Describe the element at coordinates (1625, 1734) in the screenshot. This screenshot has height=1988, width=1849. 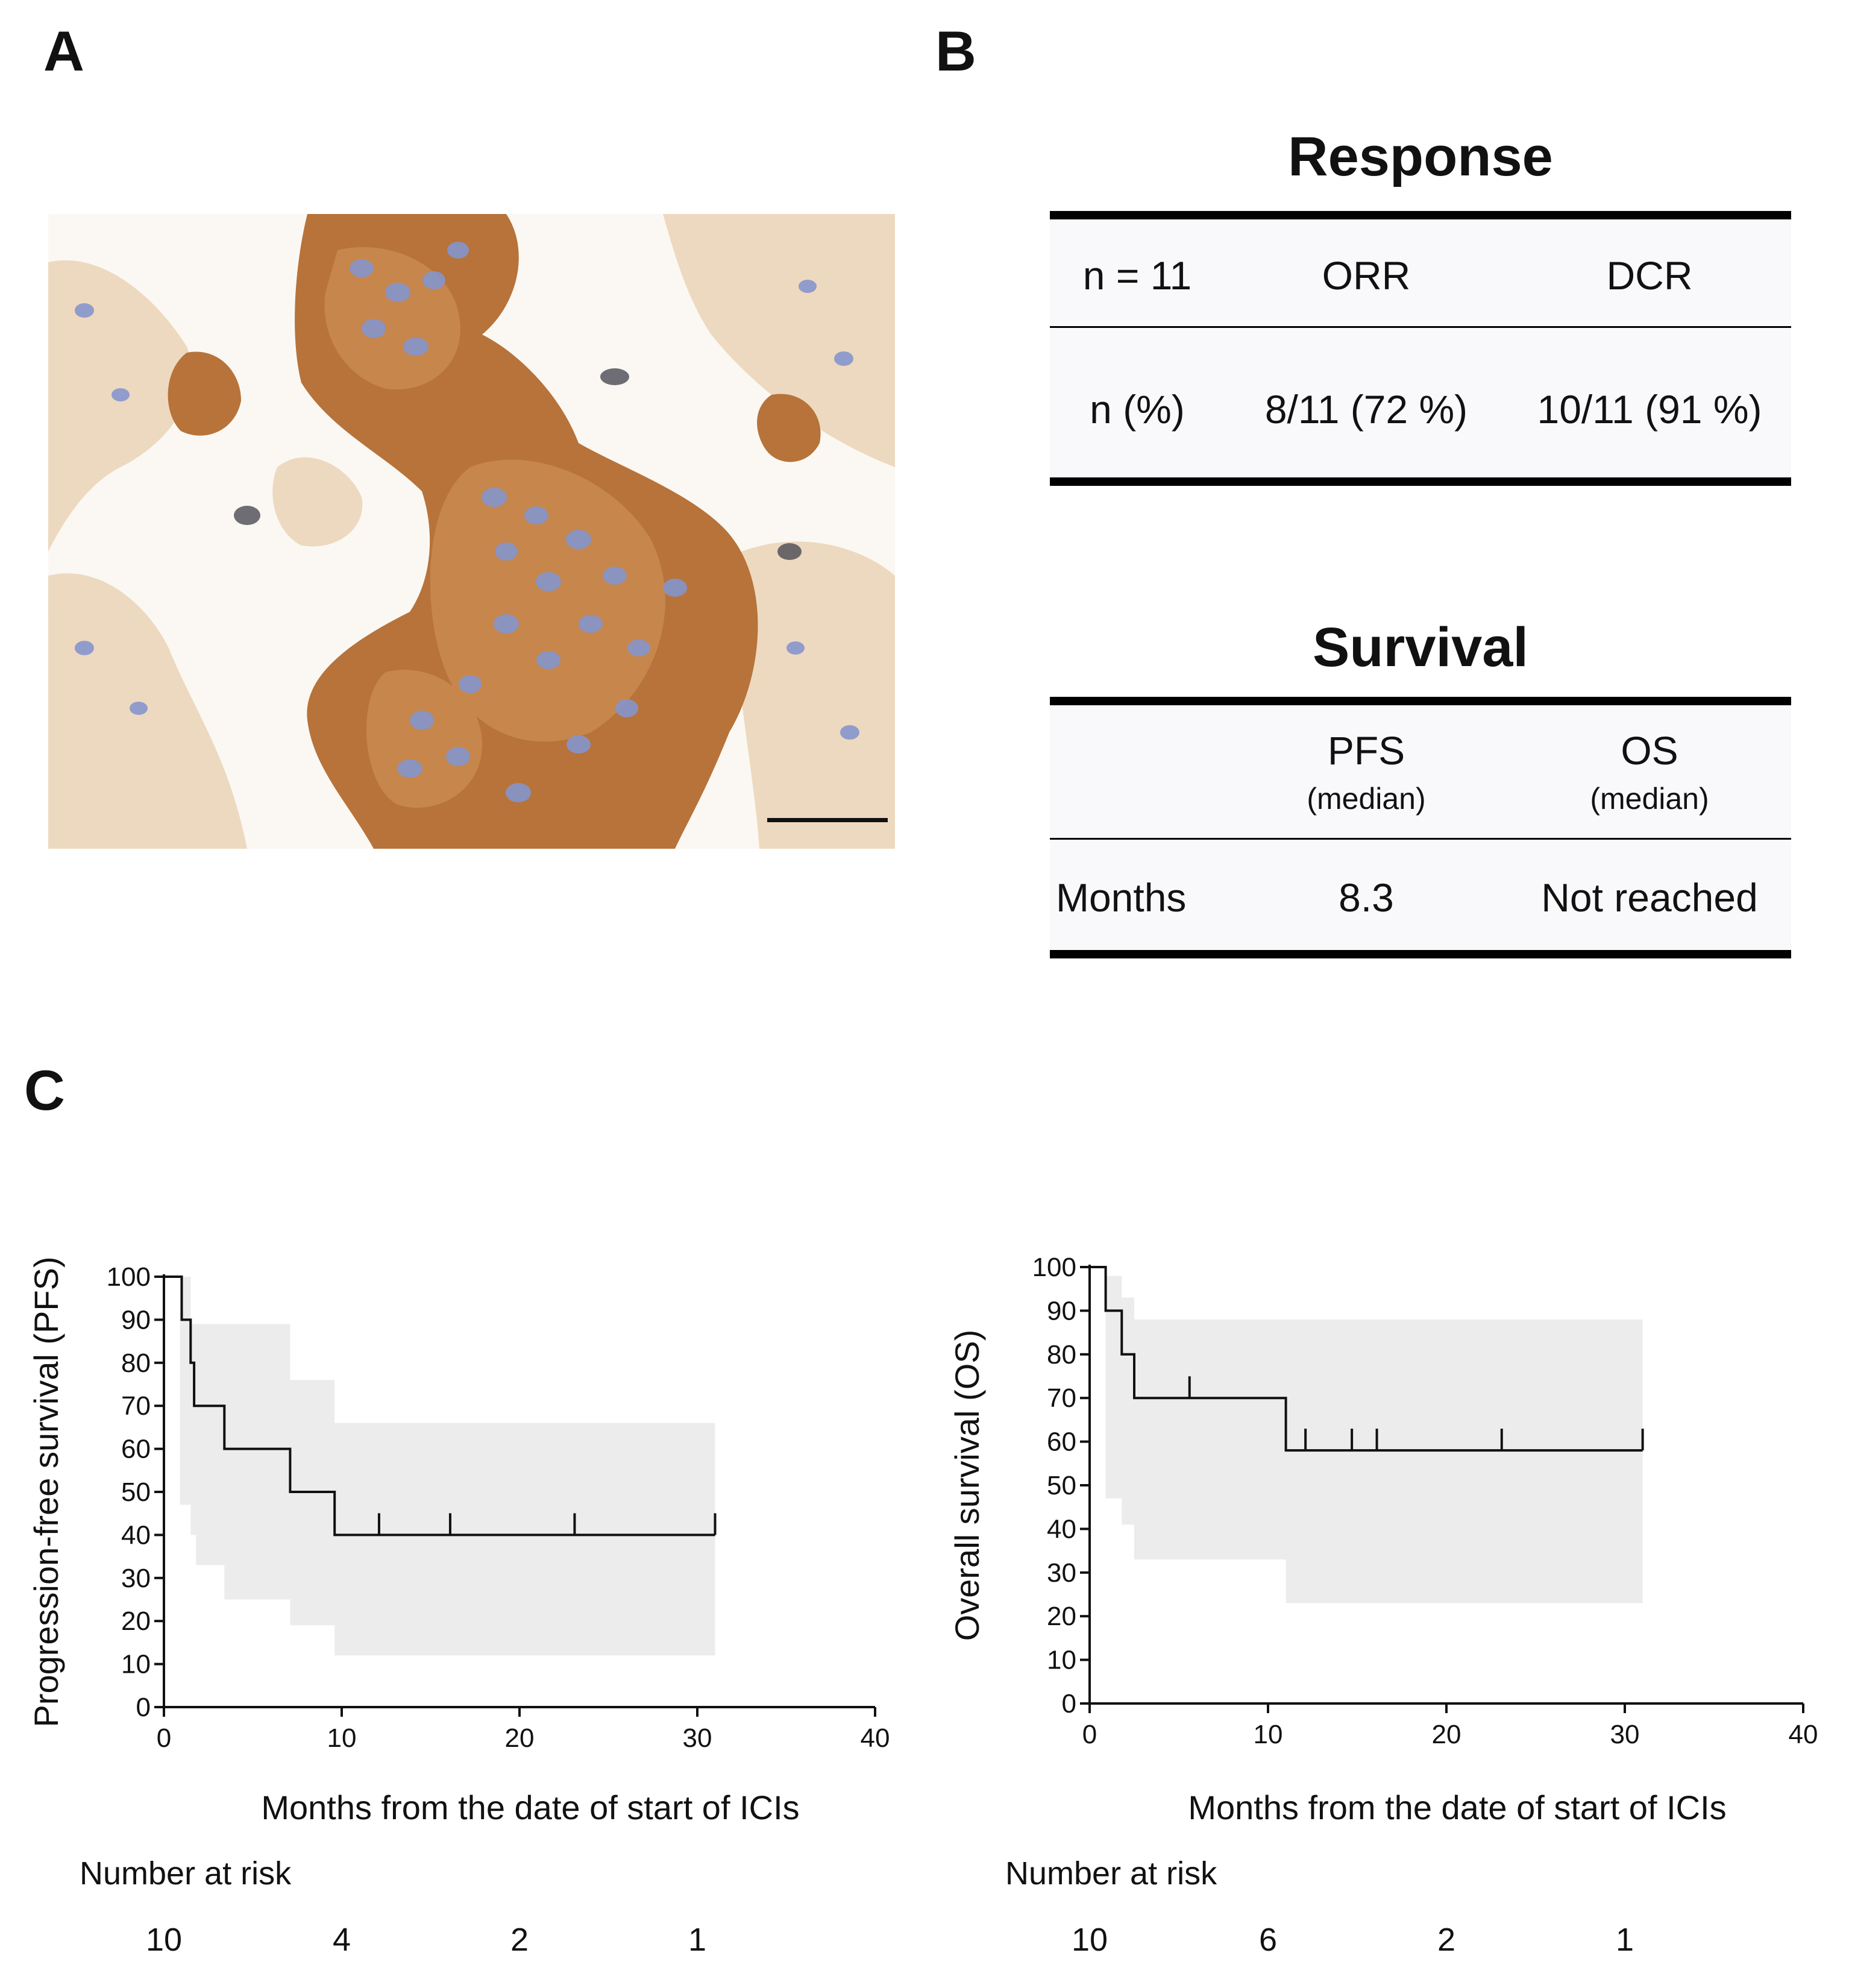
I see `os-x-tick-label: 30` at that location.